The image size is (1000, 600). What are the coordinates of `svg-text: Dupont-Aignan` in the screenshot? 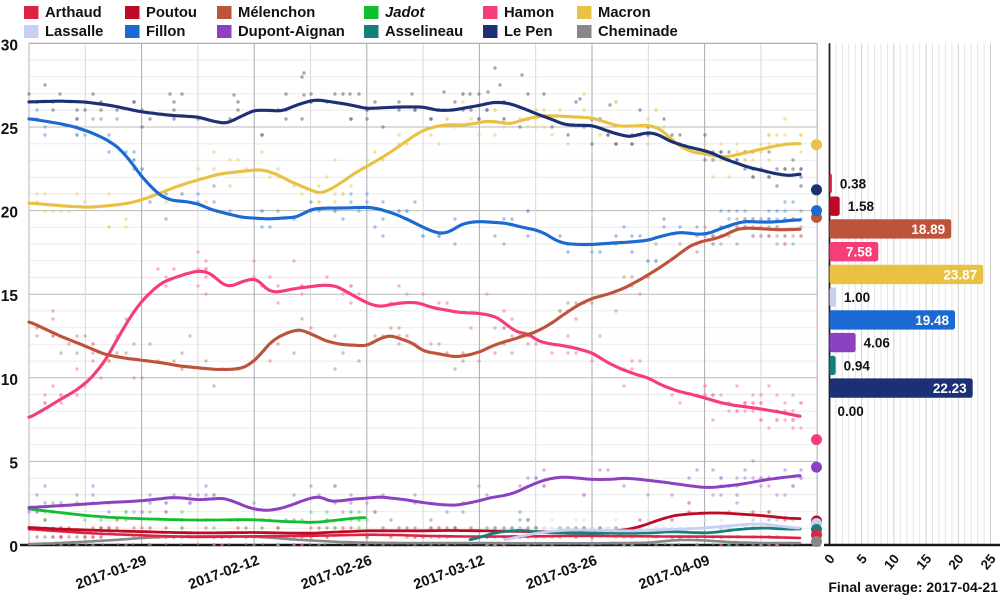 It's located at (291, 32).